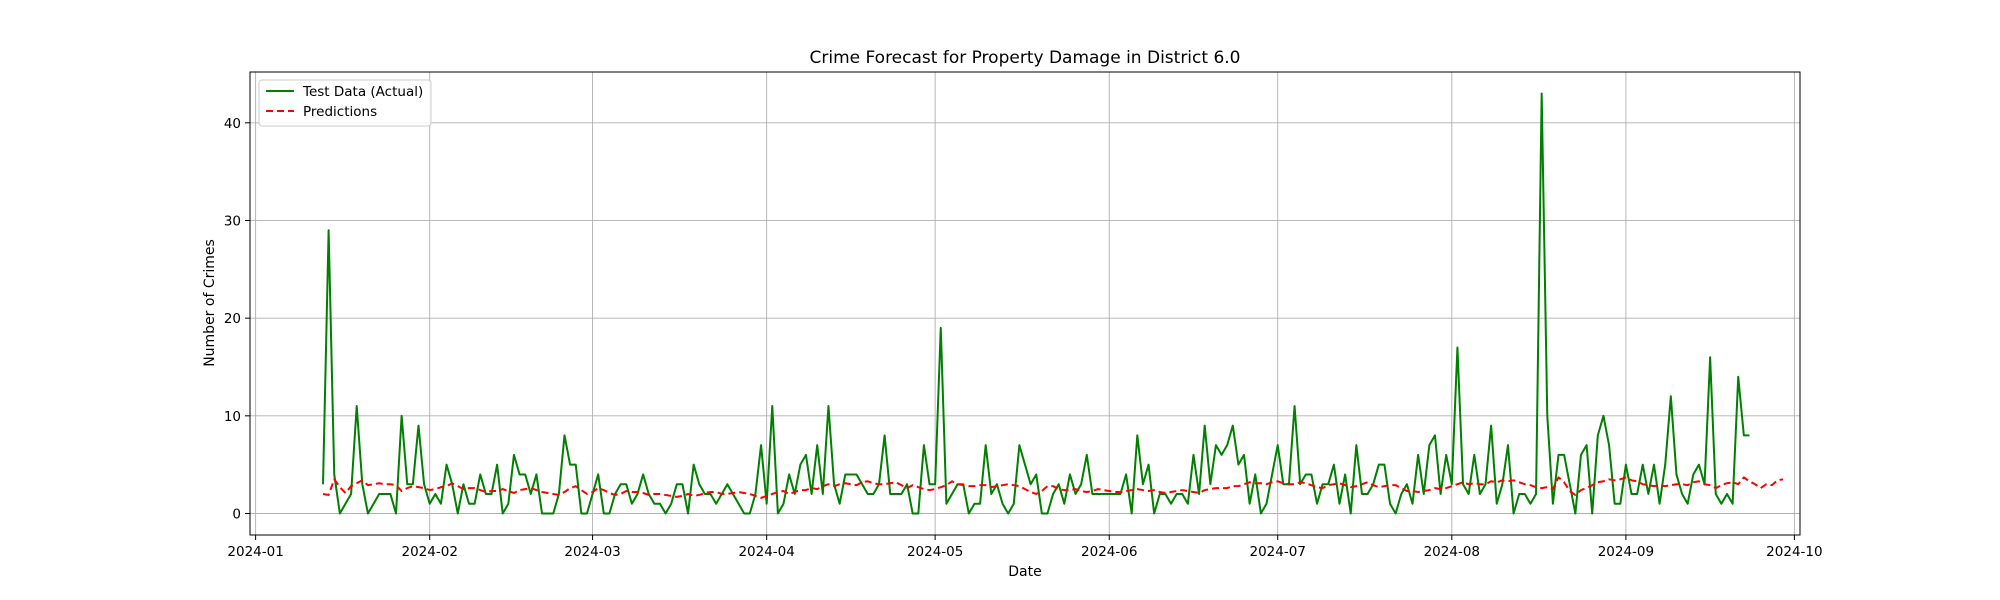  What do you see at coordinates (1109, 552) in the screenshot?
I see `x-tick-label: 2024-06` at bounding box center [1109, 552].